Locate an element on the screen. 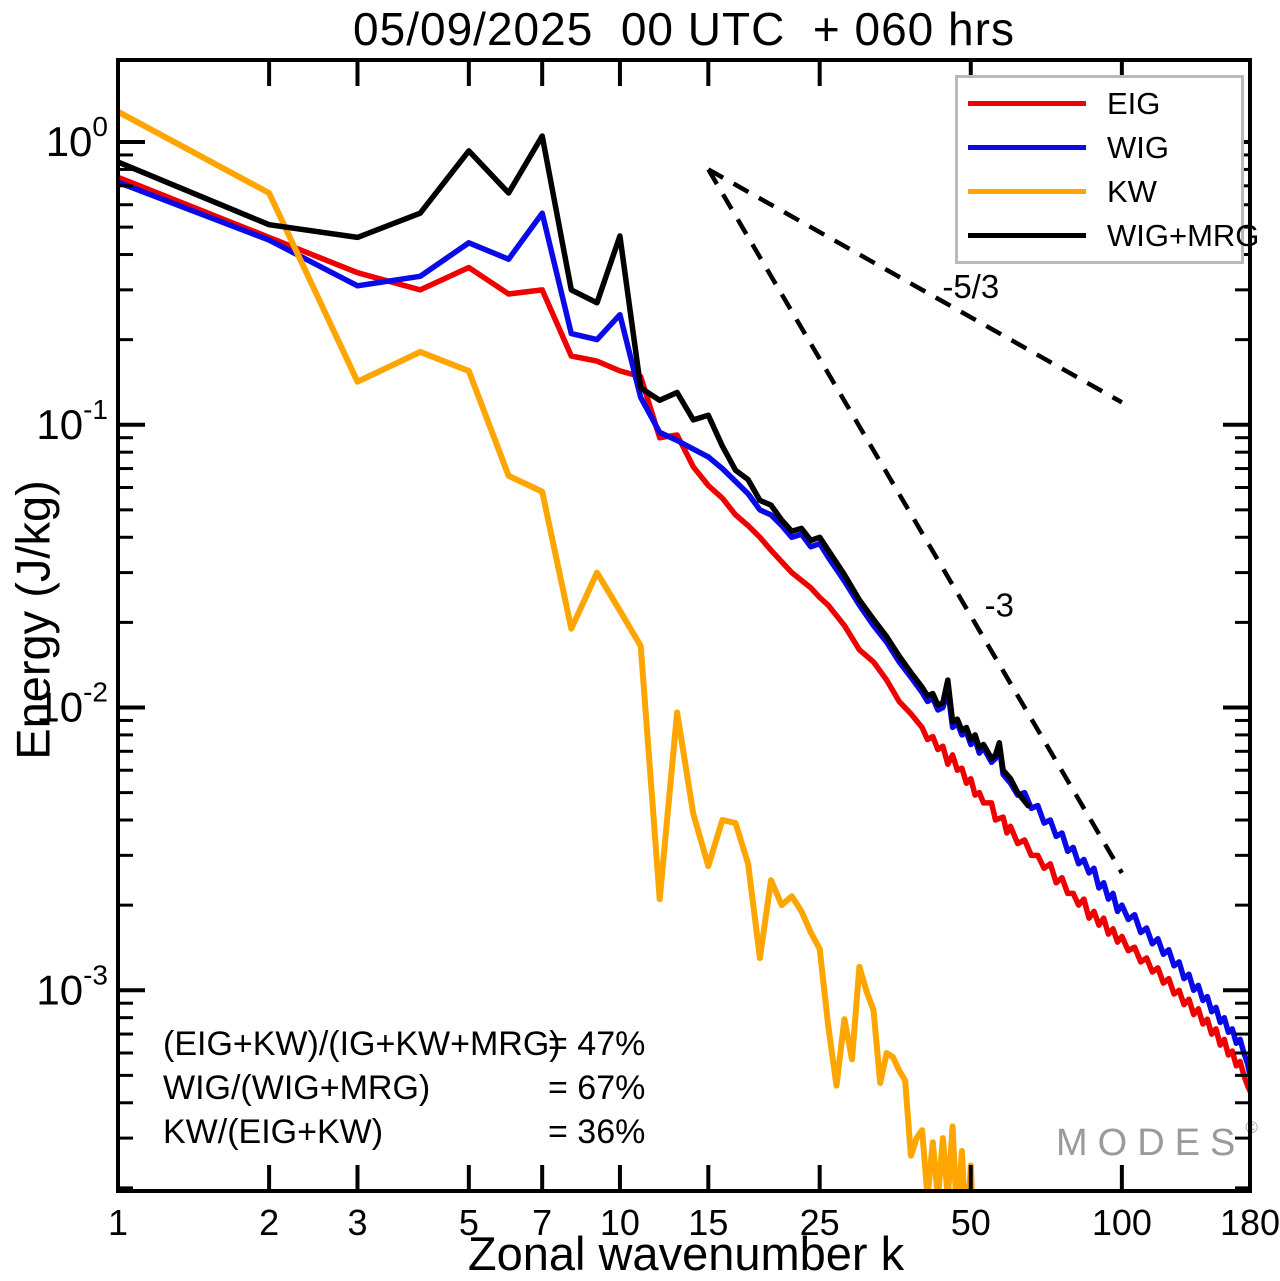  x-tick-label: 2 is located at coordinates (269, 1222).